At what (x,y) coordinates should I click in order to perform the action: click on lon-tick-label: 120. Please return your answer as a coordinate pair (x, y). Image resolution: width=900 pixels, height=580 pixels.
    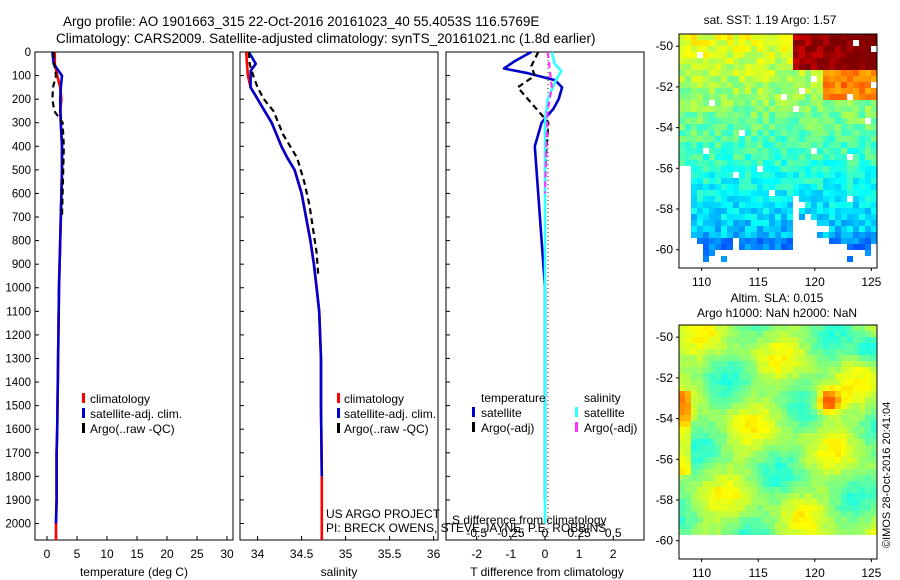
    Looking at the image, I should click on (815, 573).